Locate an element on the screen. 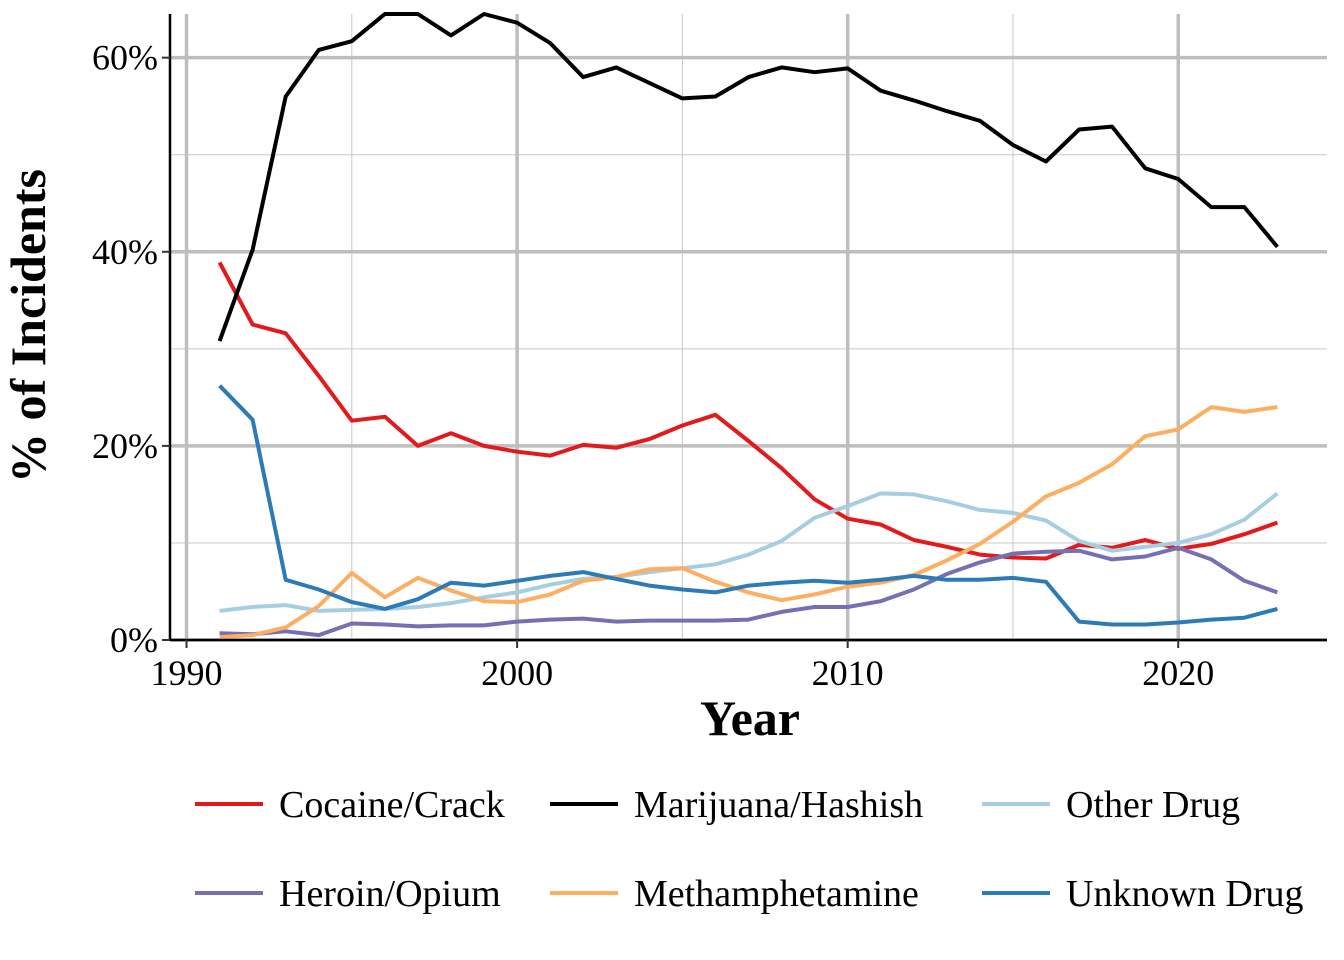  legend-label-cocaine-crack: Cocaine/Crack is located at coordinates (392, 805).